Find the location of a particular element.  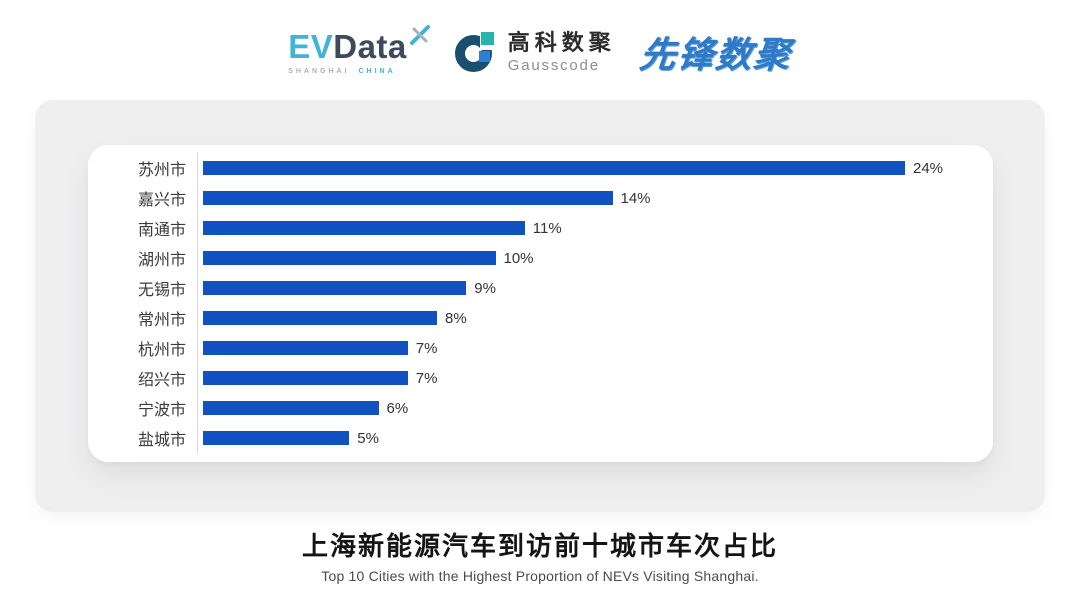

bar-area: 9% is located at coordinates (592, 288).